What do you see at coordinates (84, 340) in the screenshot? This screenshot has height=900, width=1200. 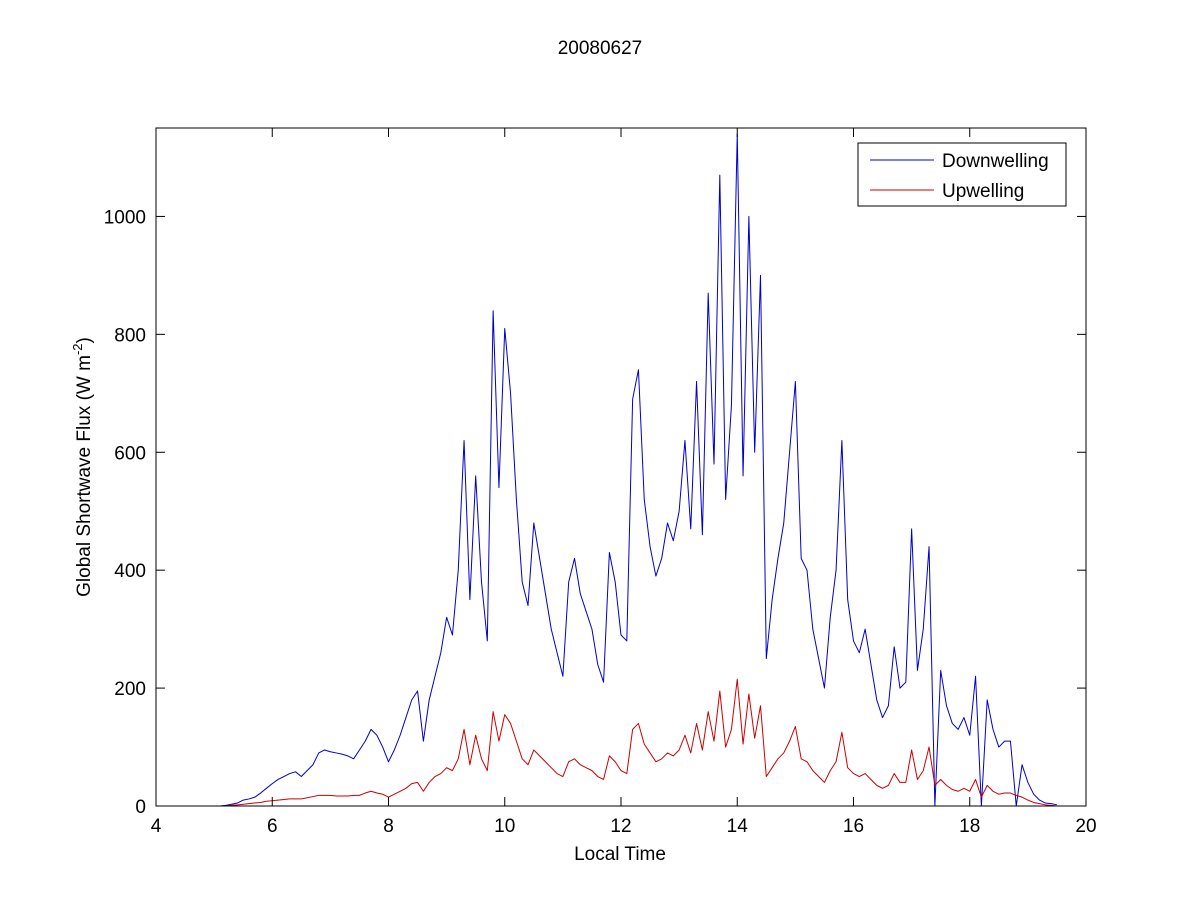 I see `y-axis-label-end: )` at bounding box center [84, 340].